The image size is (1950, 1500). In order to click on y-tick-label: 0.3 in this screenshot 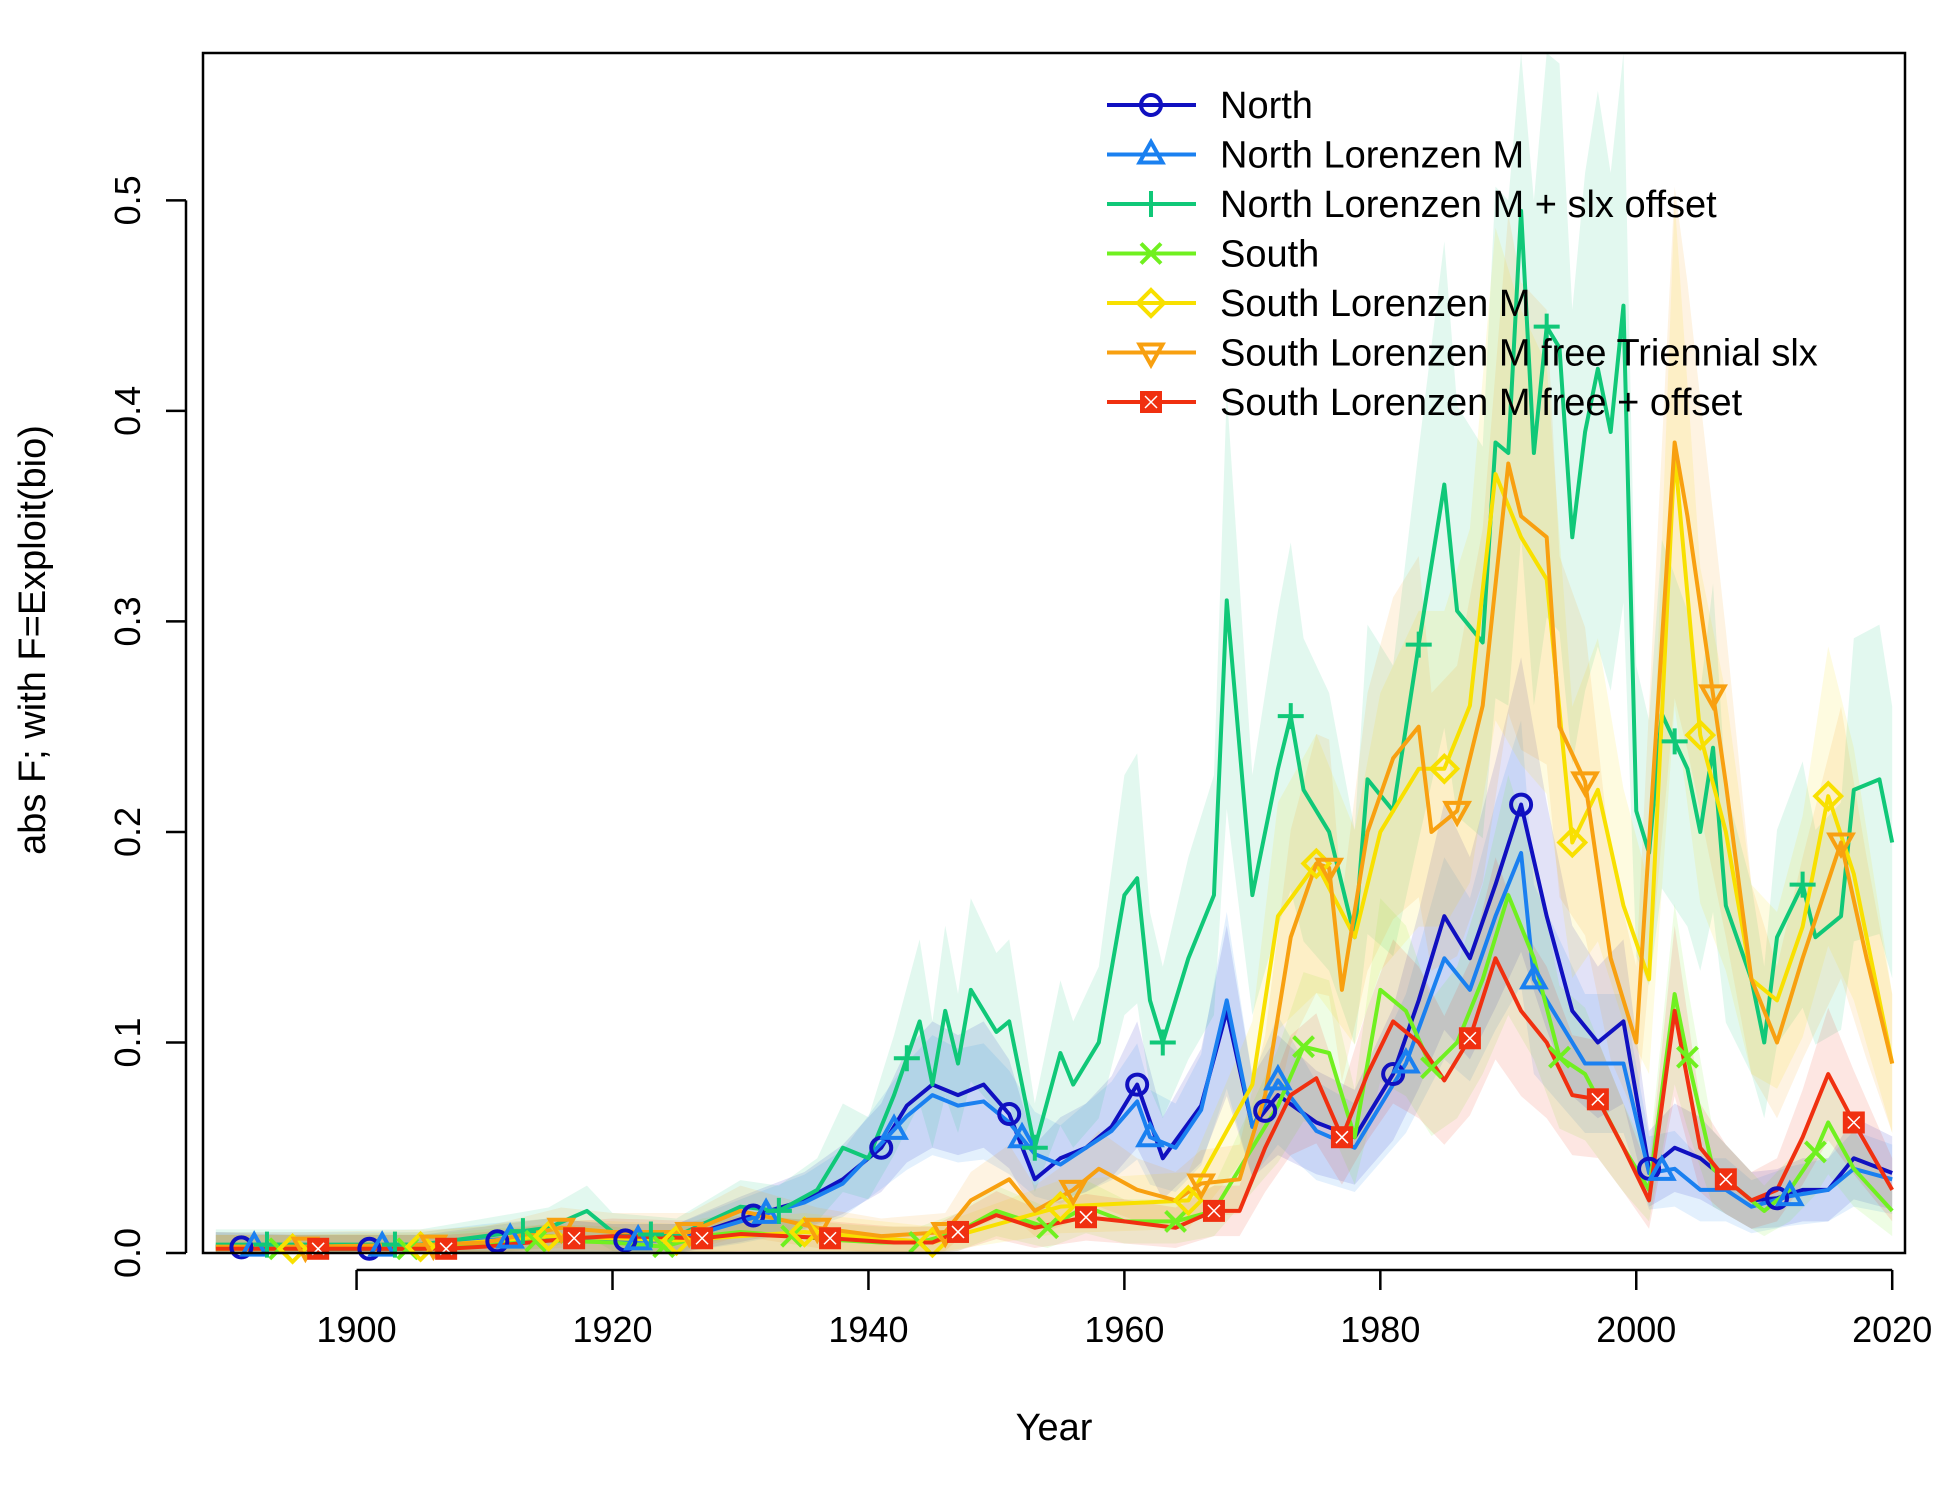, I will do `click(127, 621)`.